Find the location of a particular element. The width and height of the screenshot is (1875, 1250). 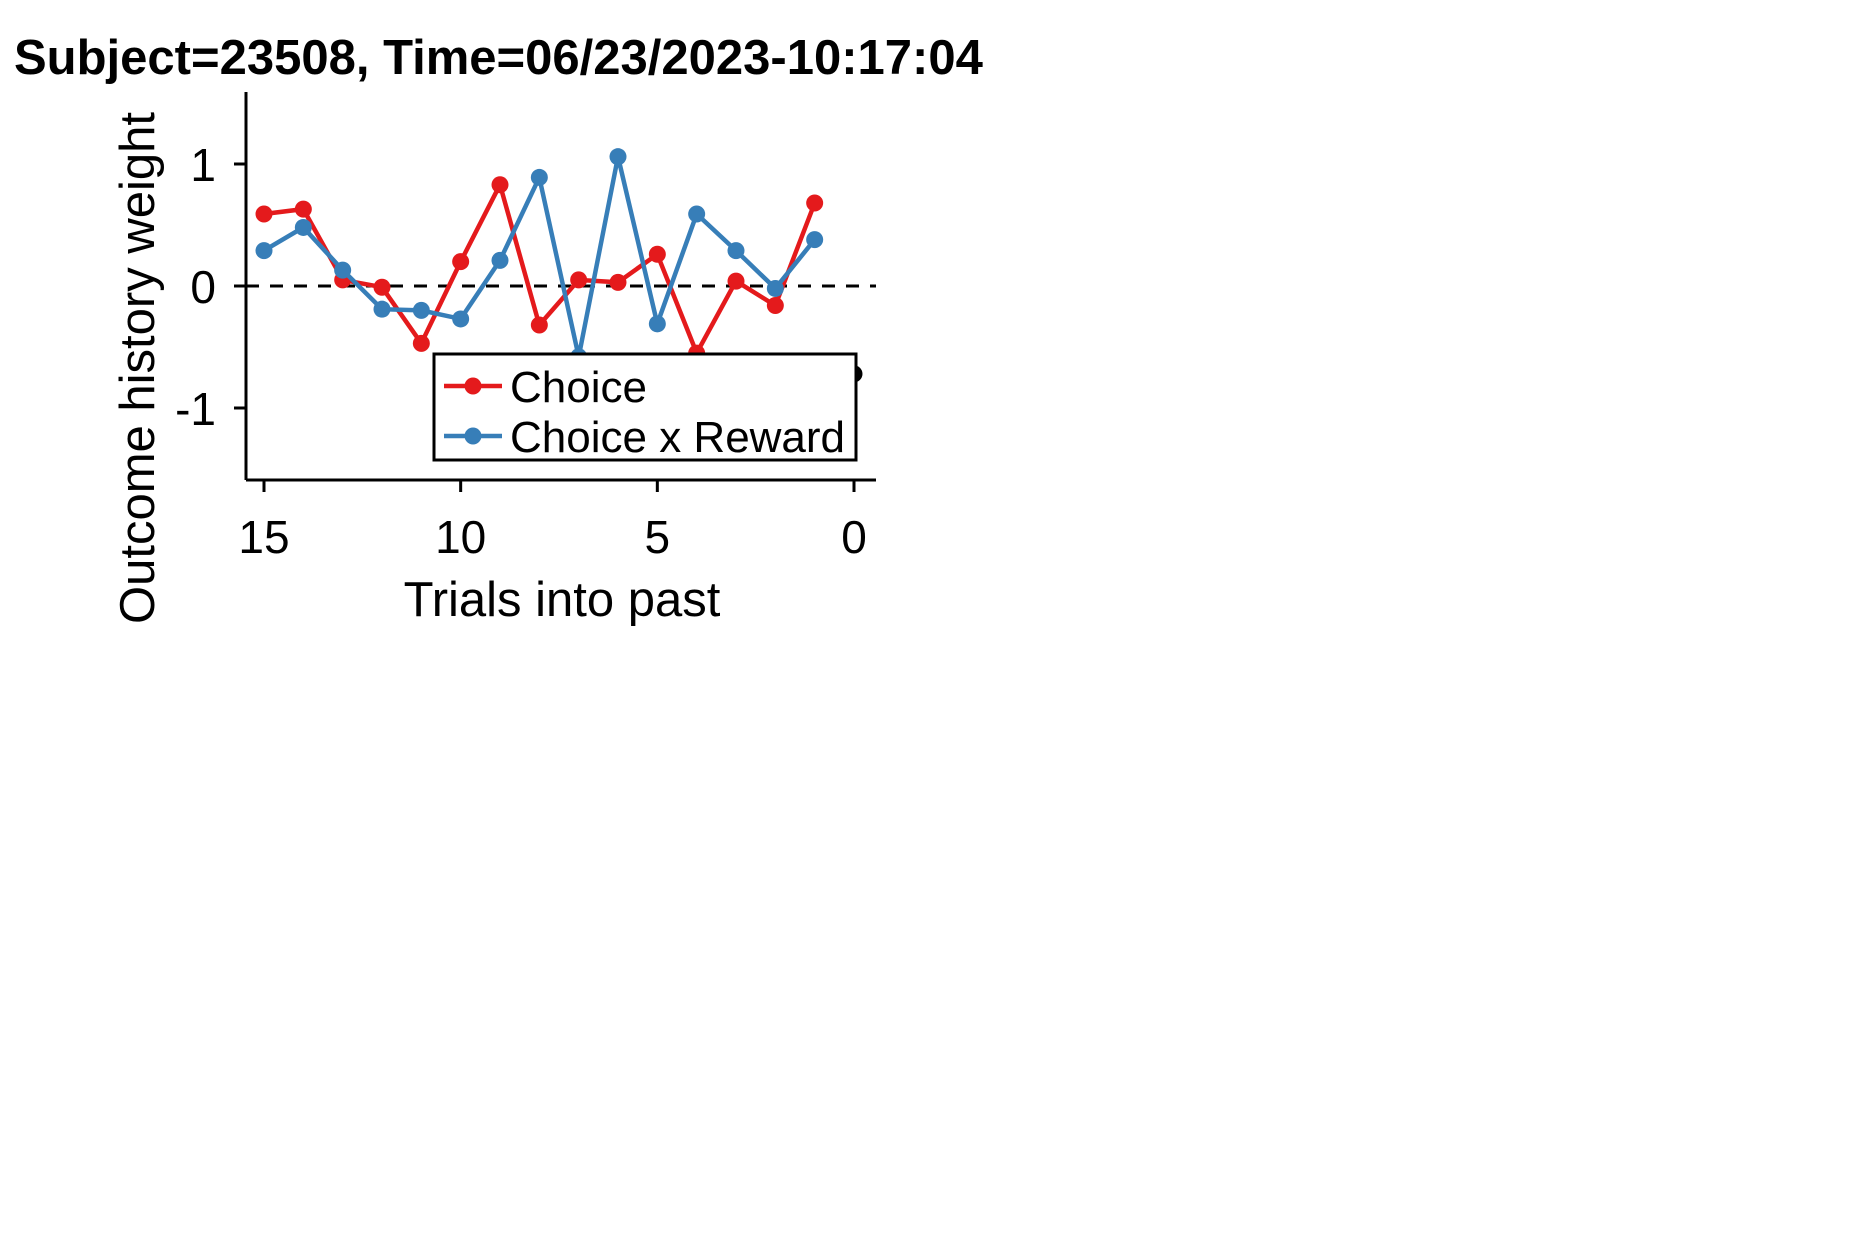

y-tick-label: -1 is located at coordinates (195, 409).